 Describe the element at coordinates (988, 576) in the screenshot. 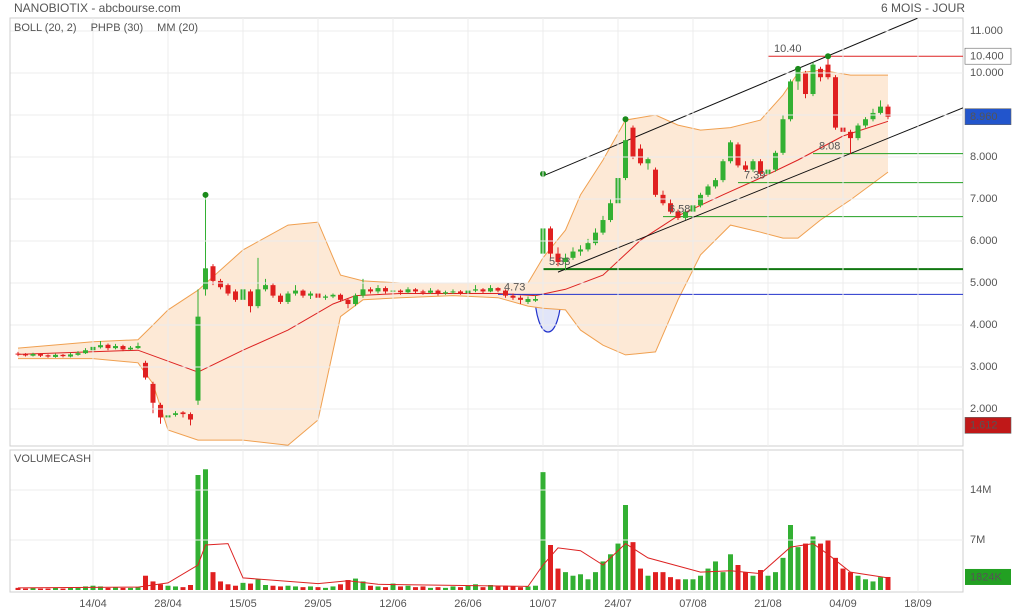

I see `volume-tag` at that location.